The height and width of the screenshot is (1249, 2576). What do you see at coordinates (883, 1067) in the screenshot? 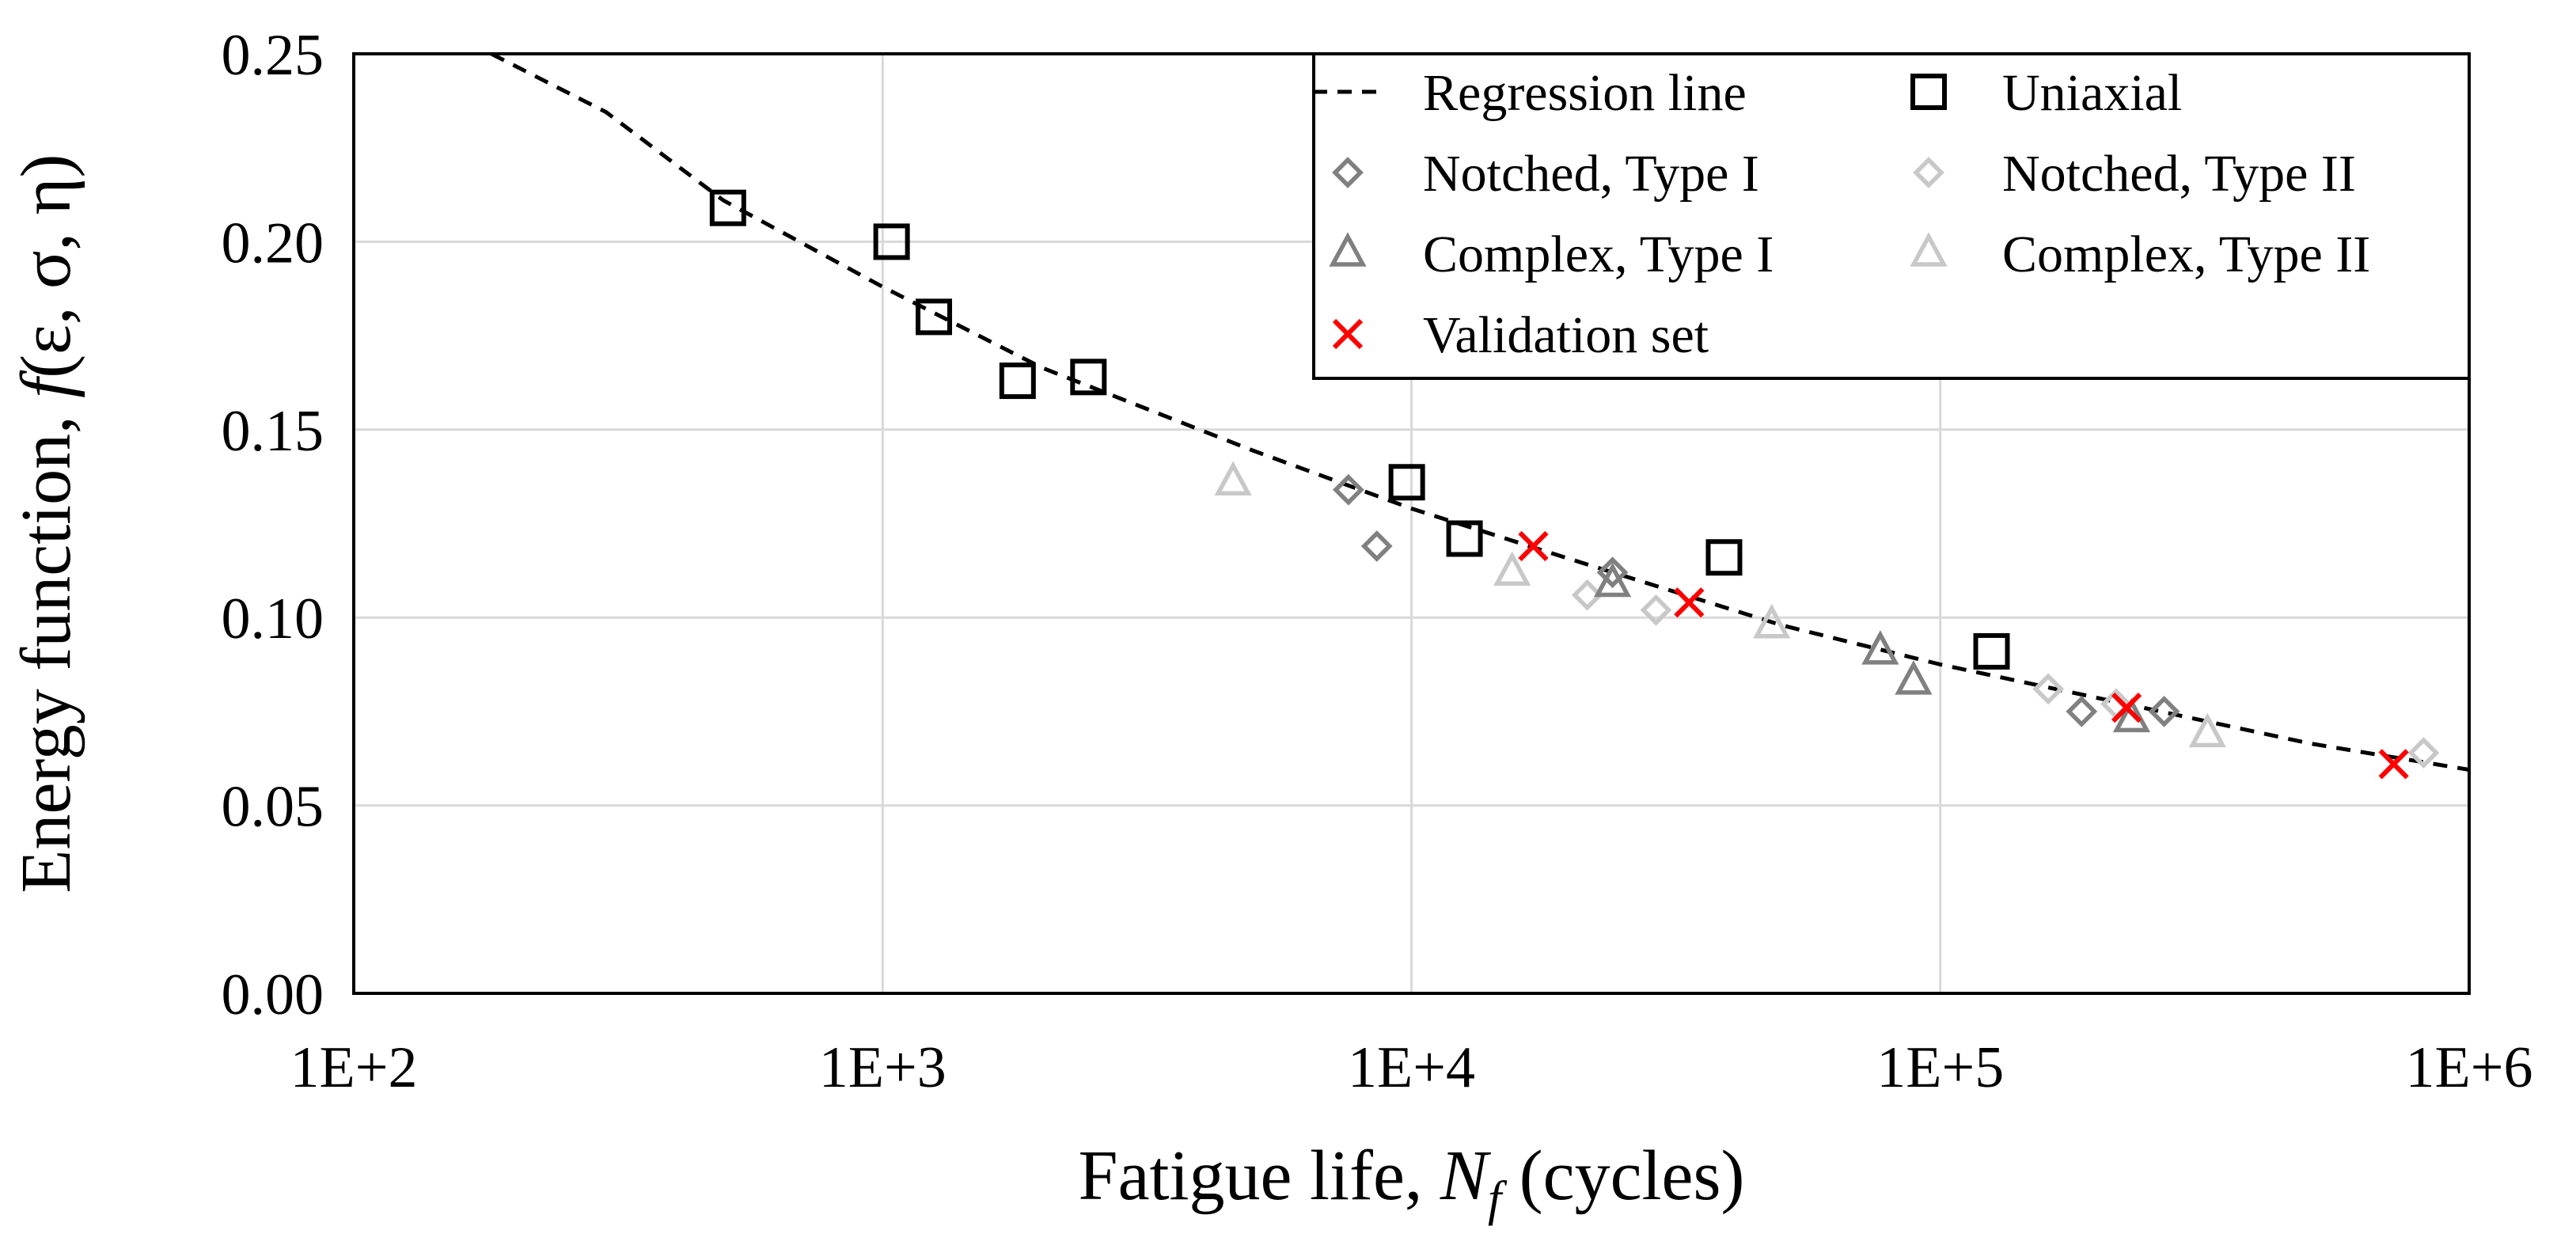
I see `x-tick-label: 1E+3` at bounding box center [883, 1067].